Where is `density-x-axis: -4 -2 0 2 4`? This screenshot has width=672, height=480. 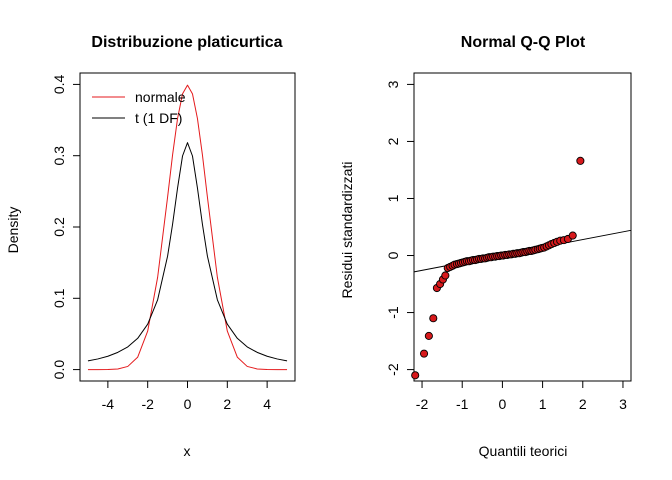 density-x-axis: -4 -2 0 2 4 is located at coordinates (186, 396).